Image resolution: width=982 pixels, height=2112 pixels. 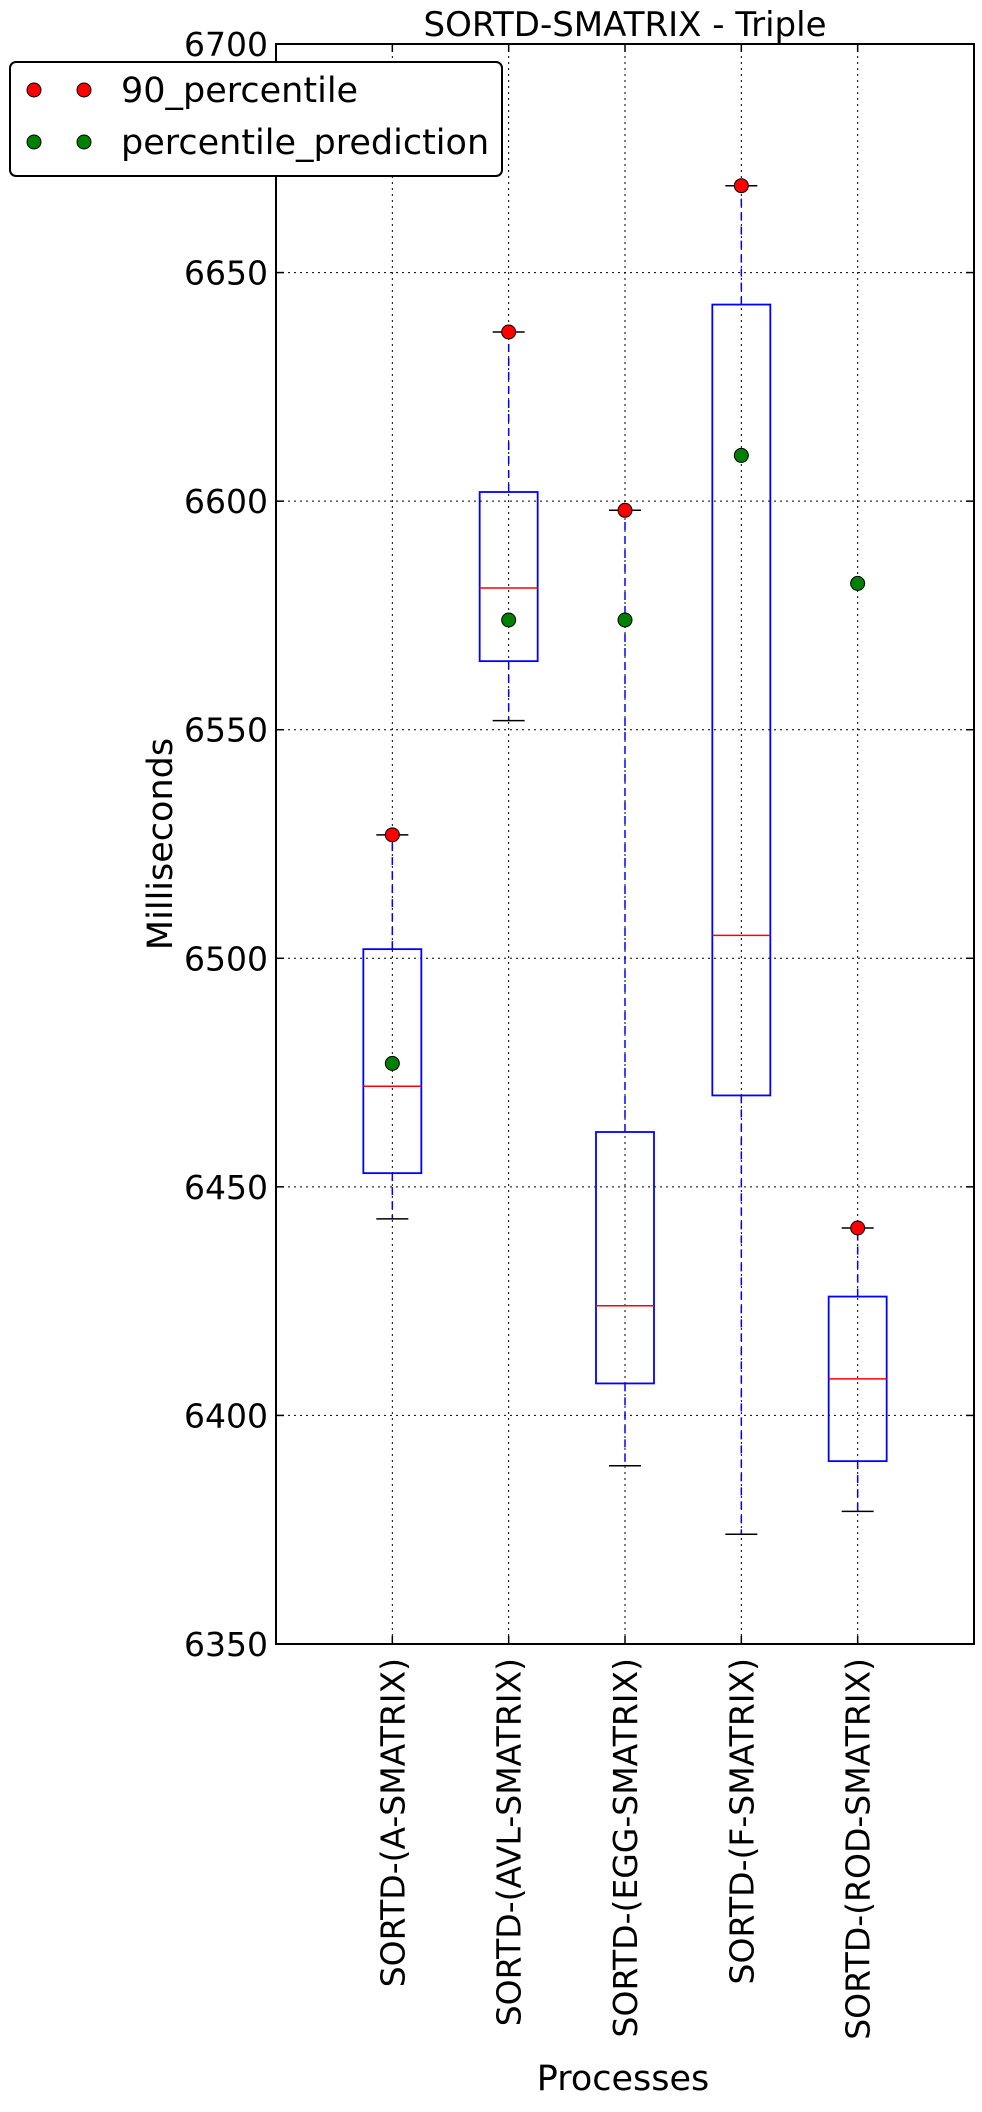 What do you see at coordinates (239, 91) in the screenshot?
I see `legend-label: 90_percentile` at bounding box center [239, 91].